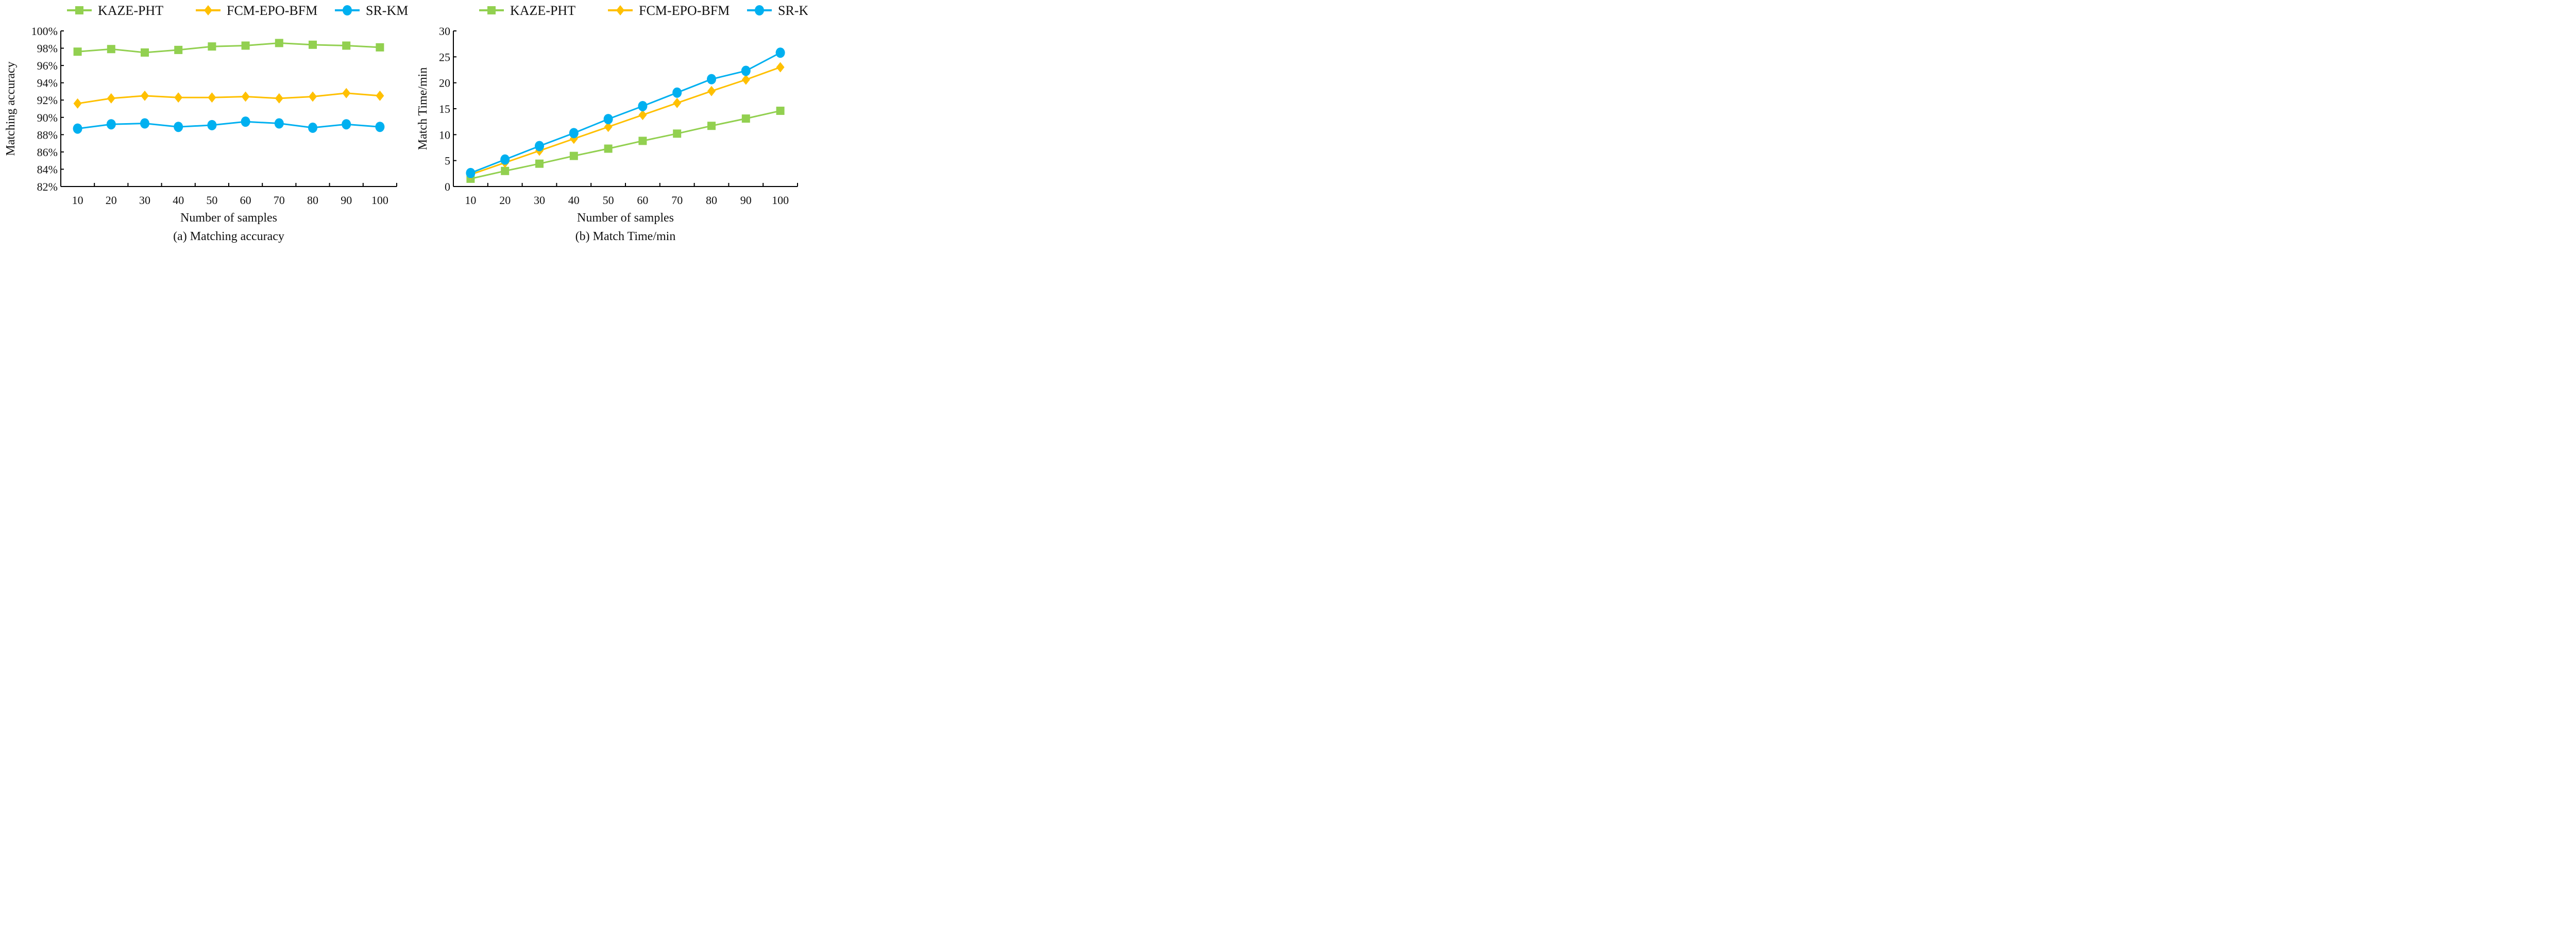 This screenshot has width=2576, height=947. I want to click on y-tick-label: 92%, so click(47, 100).